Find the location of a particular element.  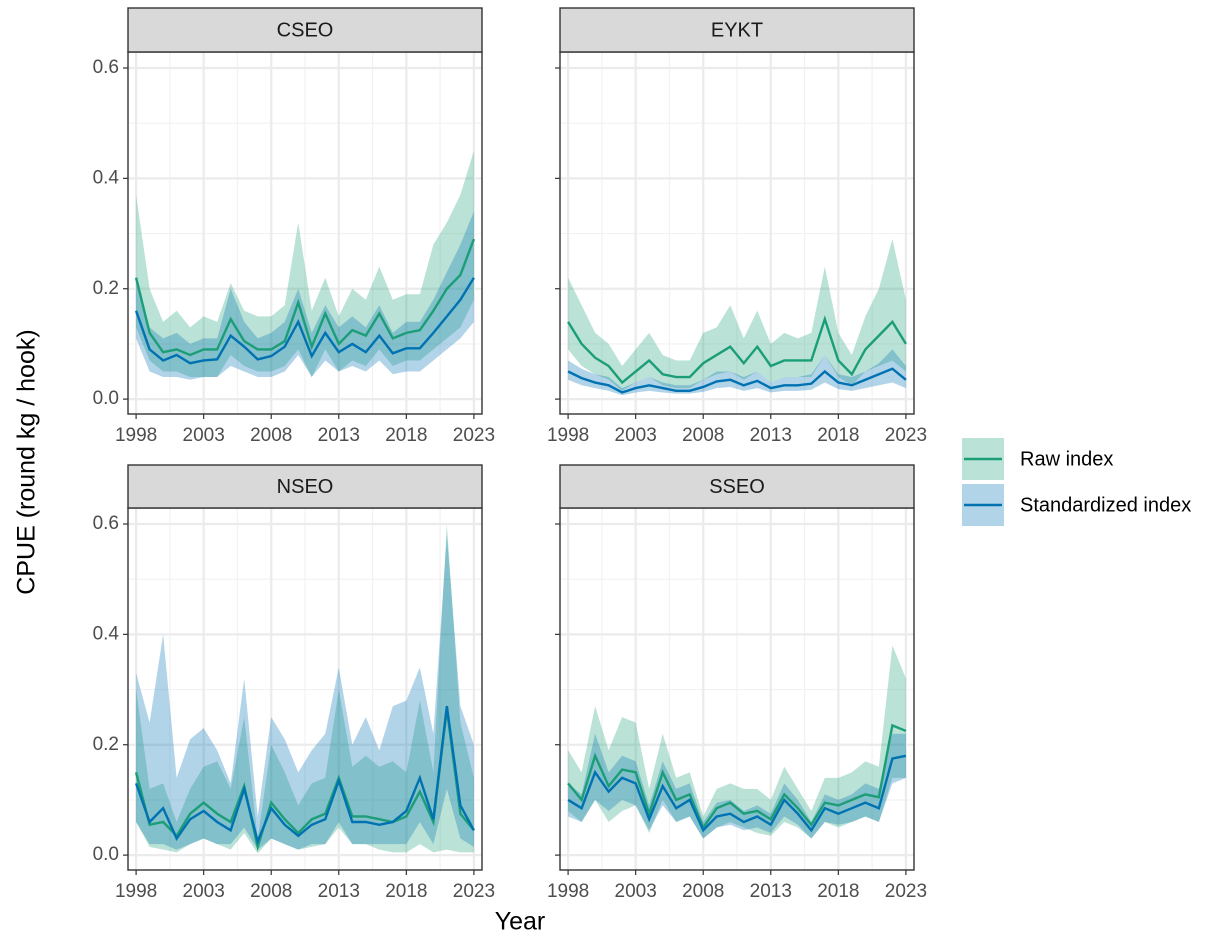

legend-label: Raw index is located at coordinates (1066, 459).